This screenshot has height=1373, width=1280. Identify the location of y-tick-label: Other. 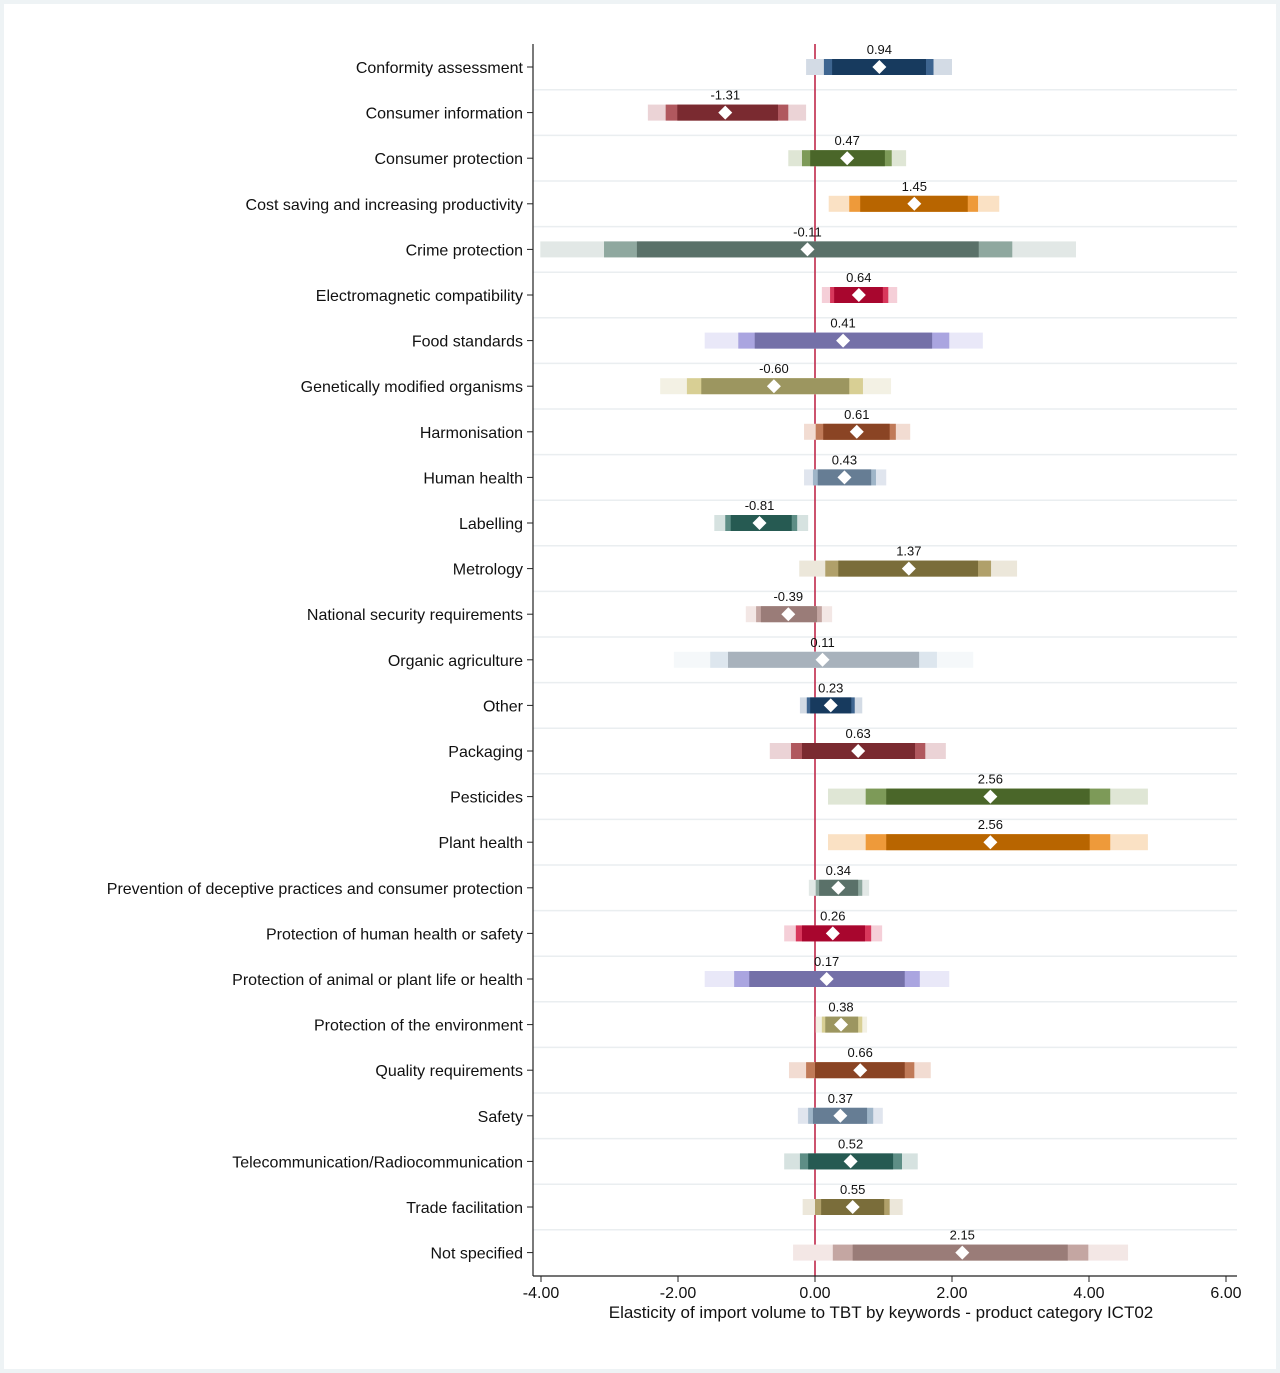
(503, 706).